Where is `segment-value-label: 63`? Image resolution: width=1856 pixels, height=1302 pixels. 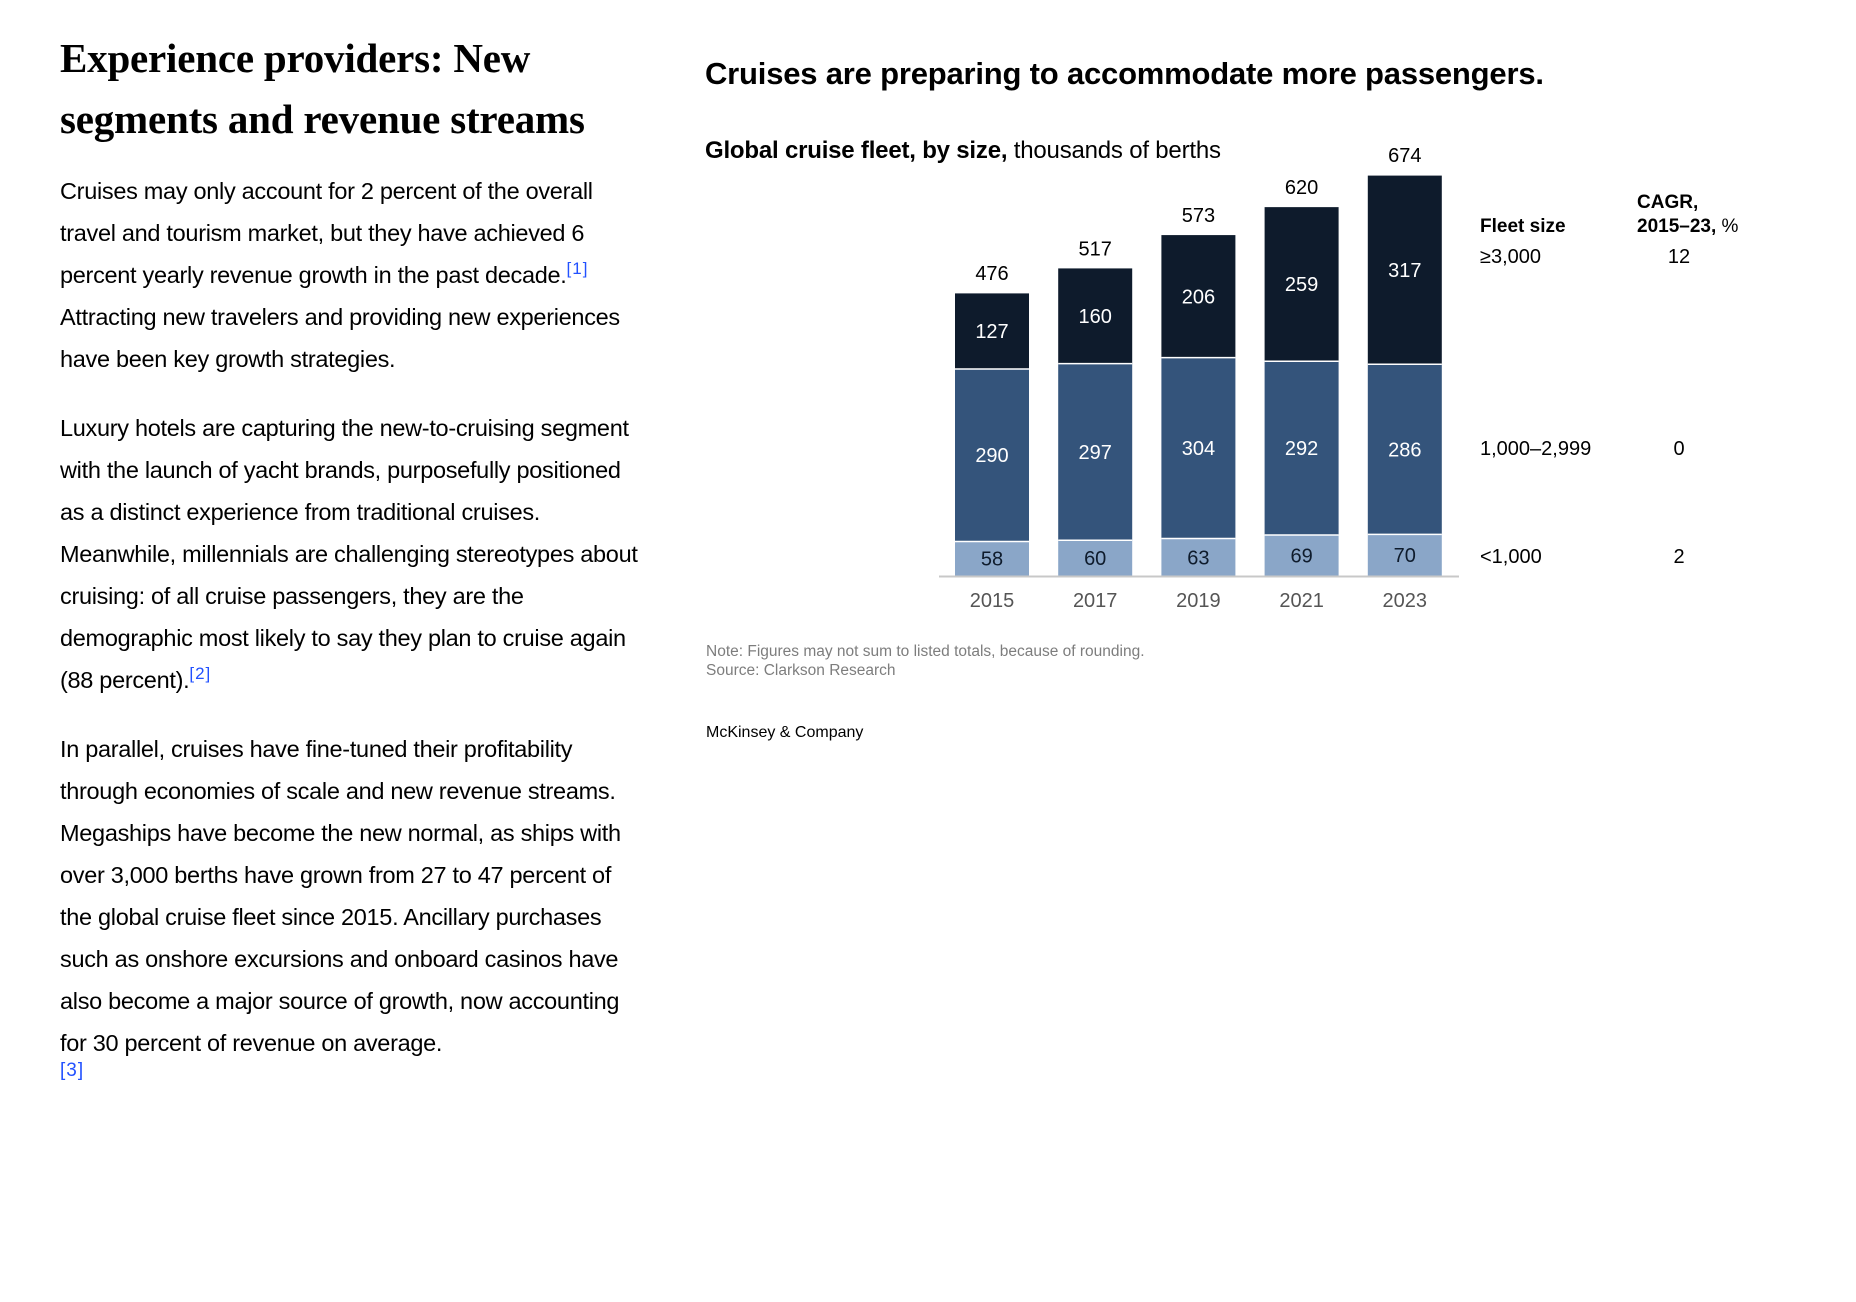 segment-value-label: 63 is located at coordinates (1198, 558).